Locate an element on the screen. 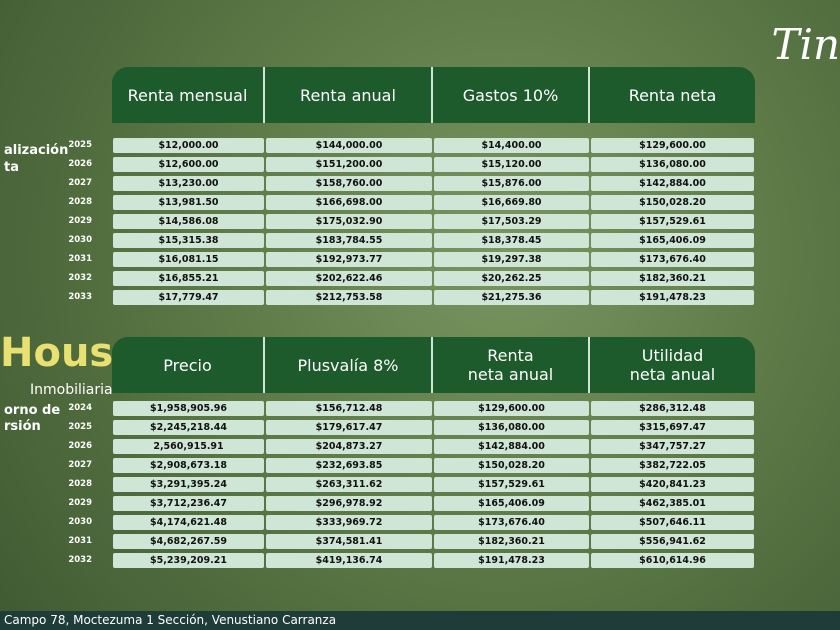 The image size is (840, 630). table-cell: $151,200.00 is located at coordinates (349, 164).